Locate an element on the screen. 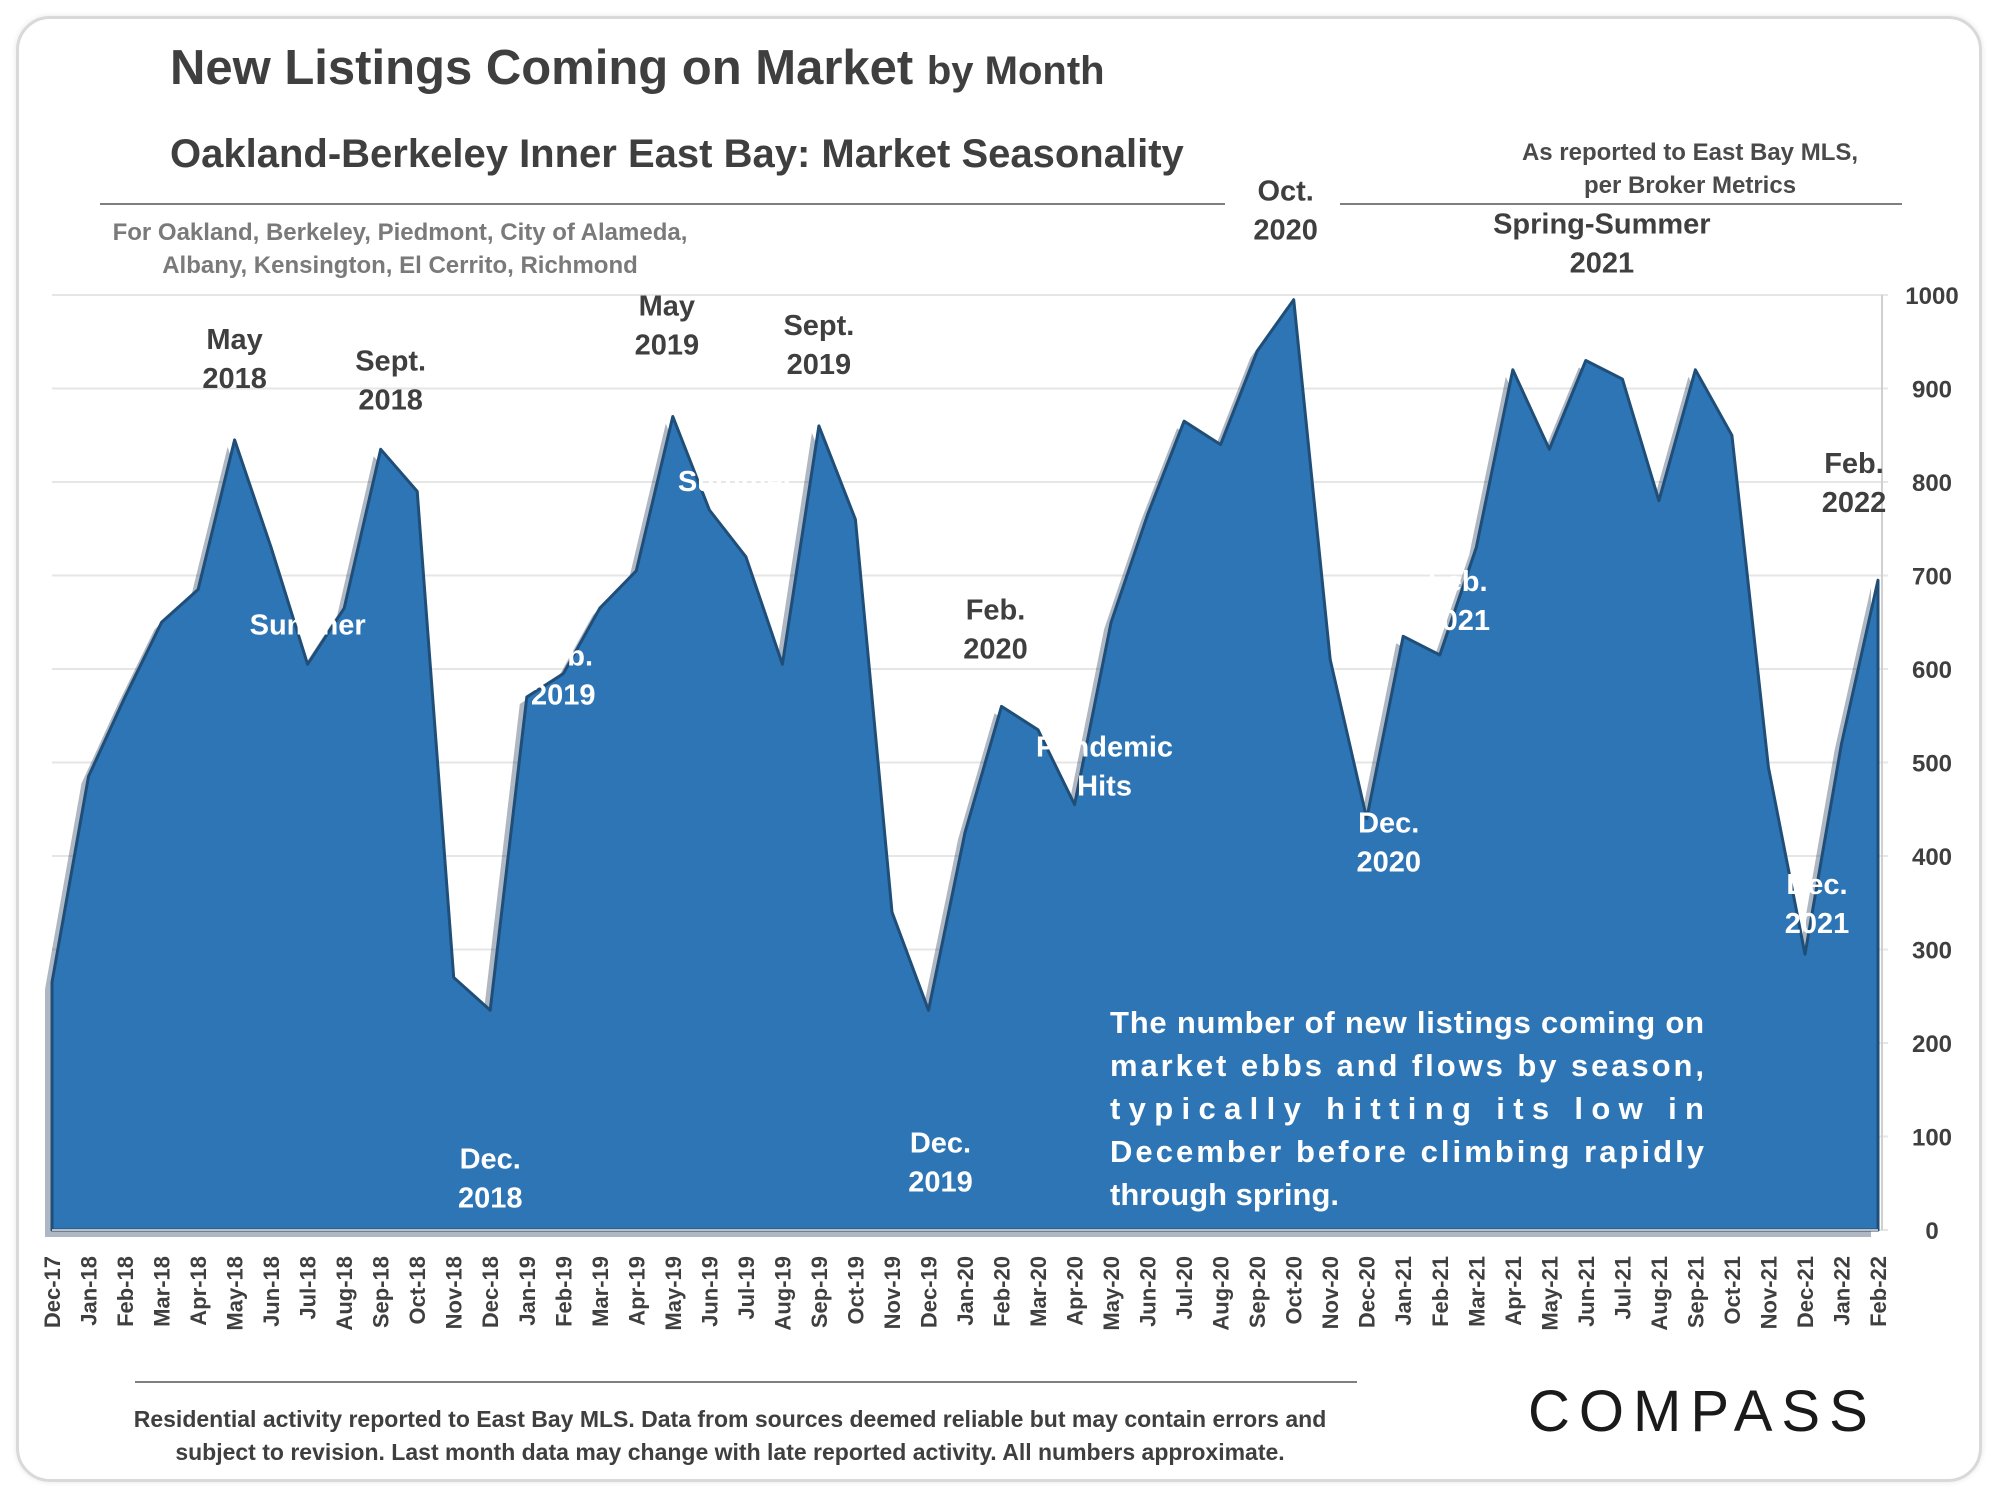 The width and height of the screenshot is (2000, 1500). x-tick-label: Sep-18 is located at coordinates (381, 1292).